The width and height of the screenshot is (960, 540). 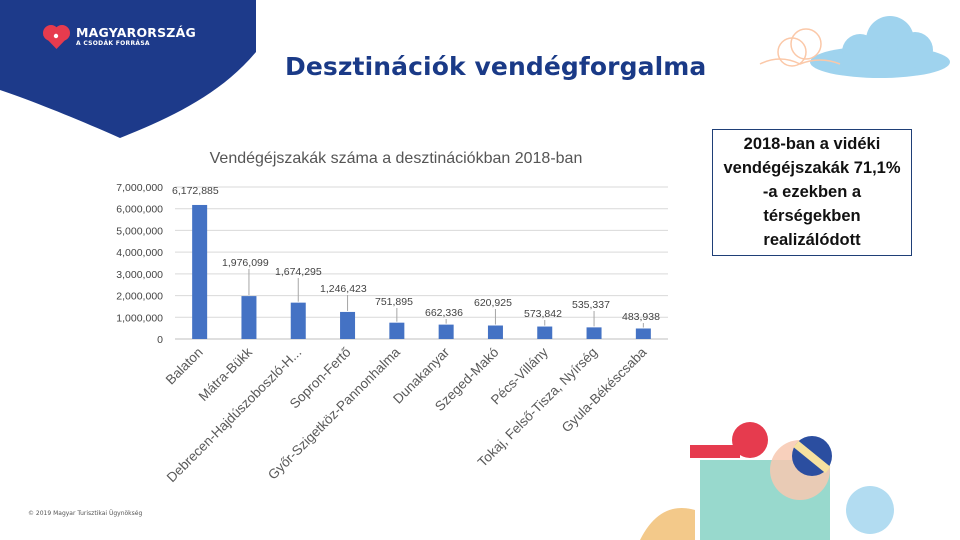 I want to click on data-label: 662,336, so click(x=444, y=313).